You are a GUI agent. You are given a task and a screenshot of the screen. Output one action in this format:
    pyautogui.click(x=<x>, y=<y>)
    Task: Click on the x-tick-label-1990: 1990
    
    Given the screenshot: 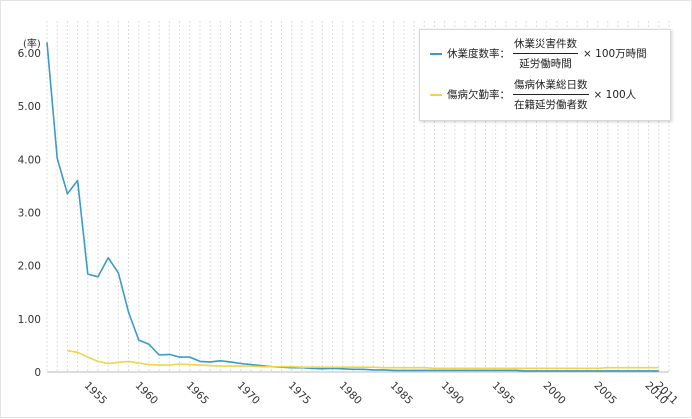 What is the action you would take?
    pyautogui.click(x=452, y=393)
    